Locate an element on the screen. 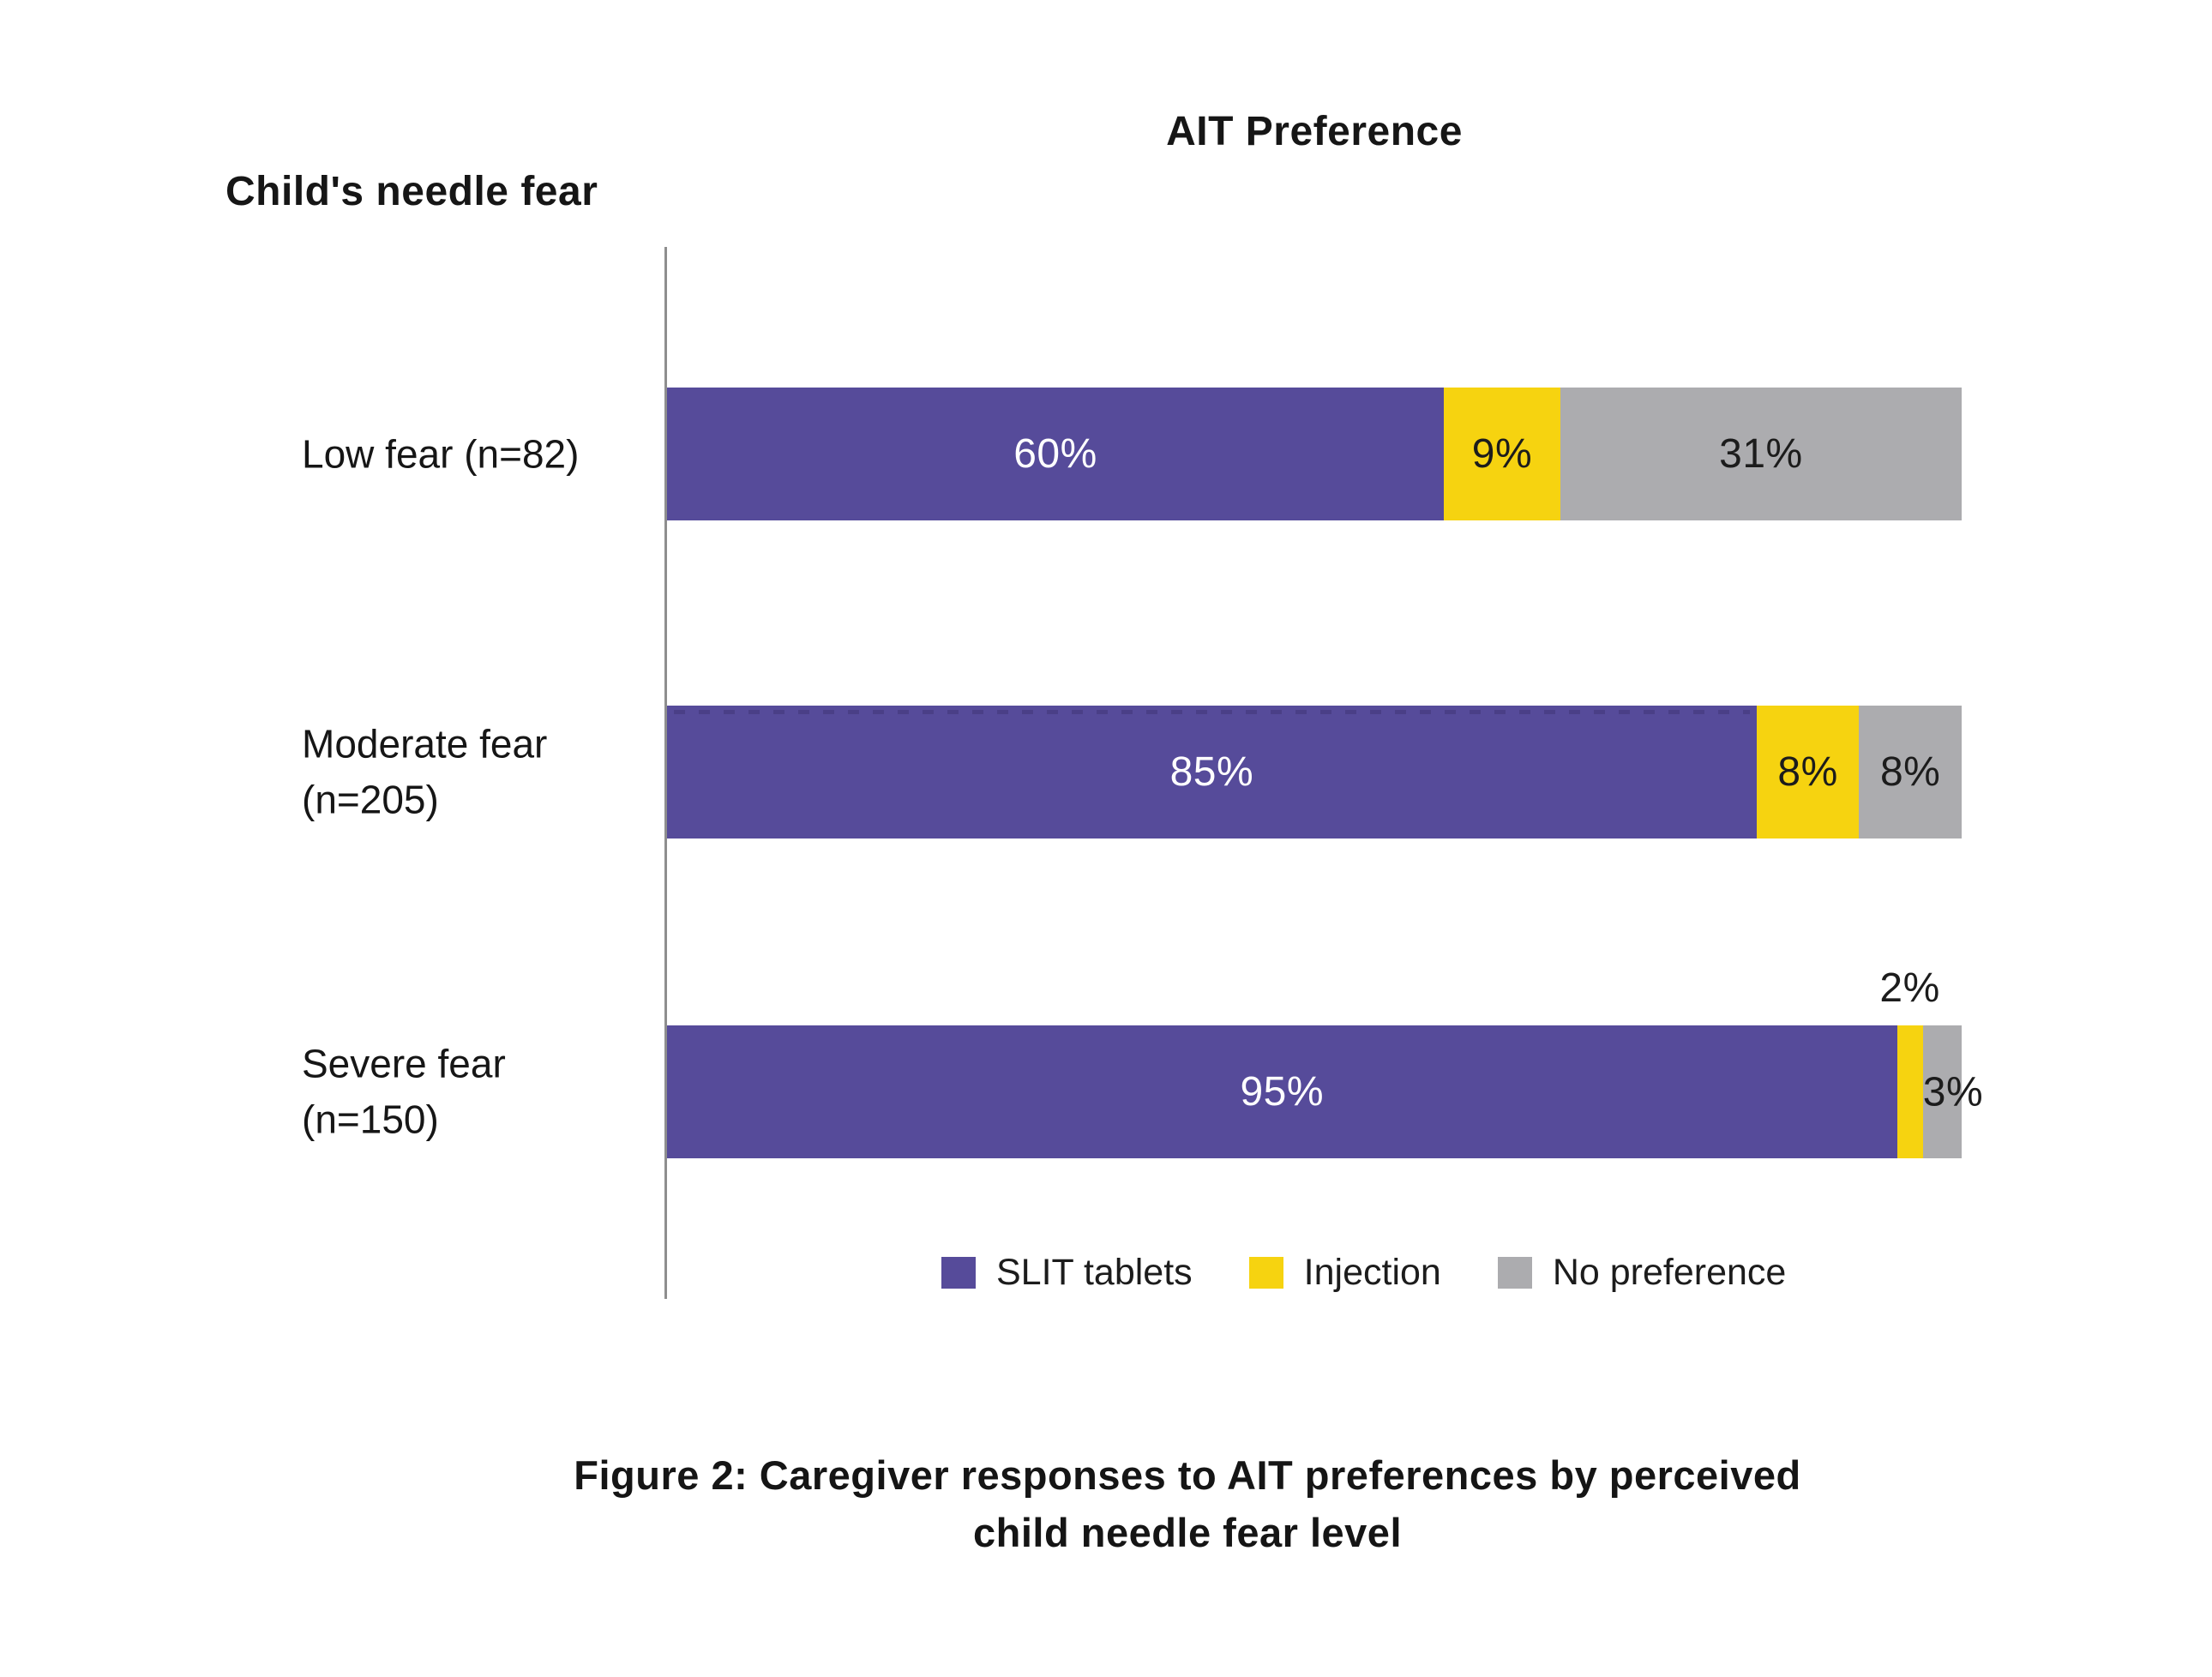 The height and width of the screenshot is (1677, 2212). bar-row-severe-fear: 95% 2% 3% is located at coordinates (1325, 1061).